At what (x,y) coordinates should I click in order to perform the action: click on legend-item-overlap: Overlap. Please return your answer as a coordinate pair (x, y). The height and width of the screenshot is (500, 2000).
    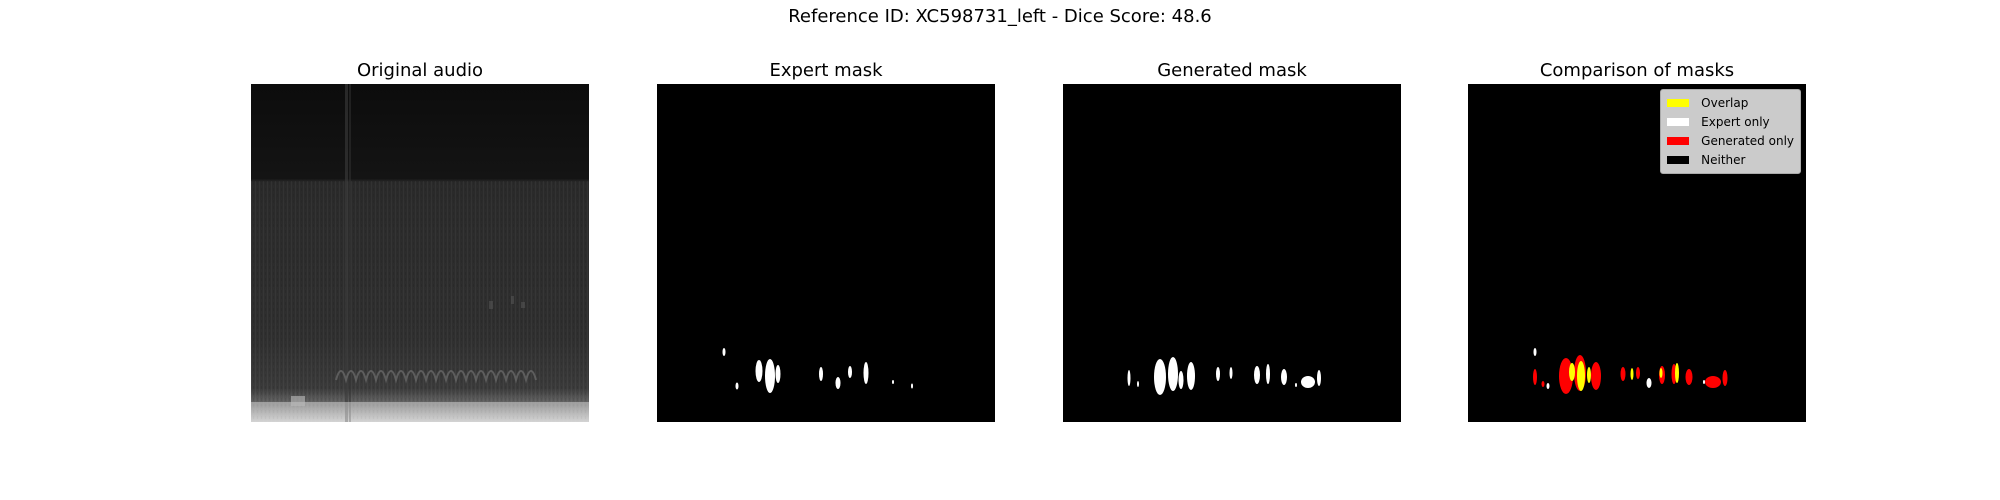
    Looking at the image, I should click on (1730, 102).